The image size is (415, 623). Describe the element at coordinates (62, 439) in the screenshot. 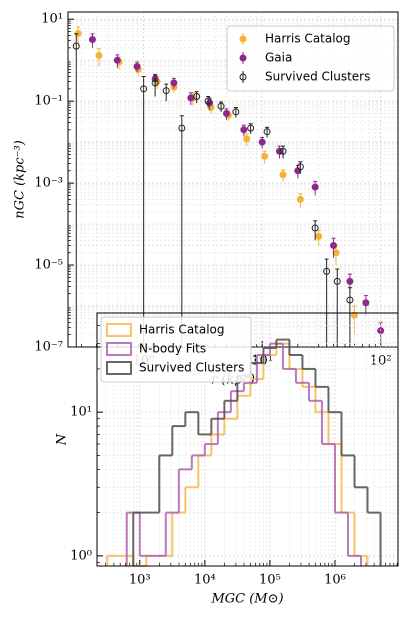

I see `y-axis-label: N` at that location.